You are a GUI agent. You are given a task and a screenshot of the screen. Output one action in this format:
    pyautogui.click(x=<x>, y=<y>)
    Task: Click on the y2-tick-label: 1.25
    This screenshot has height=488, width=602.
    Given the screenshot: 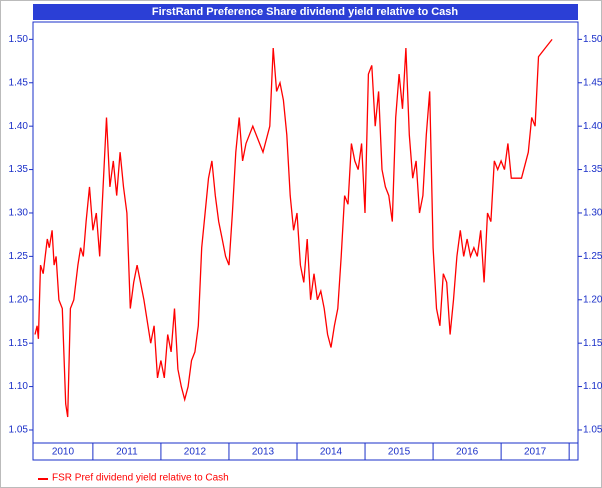 What is the action you would take?
    pyautogui.click(x=592, y=256)
    